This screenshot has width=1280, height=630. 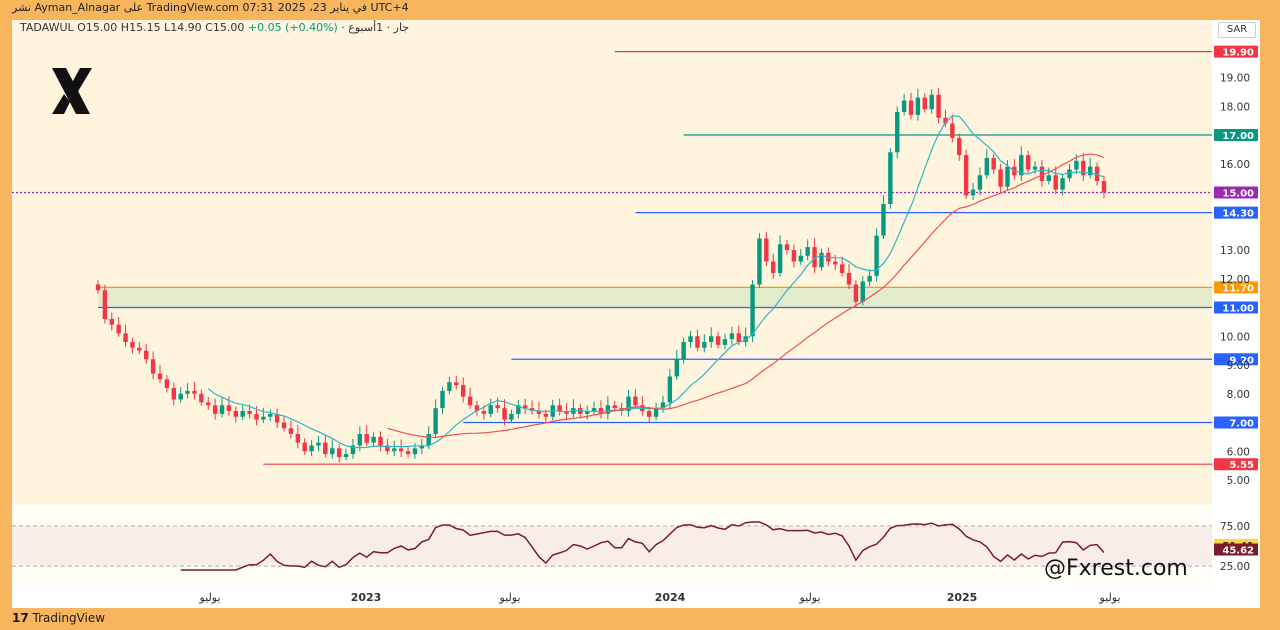 What do you see at coordinates (72, 91) in the screenshot?
I see `x-logo-icon` at bounding box center [72, 91].